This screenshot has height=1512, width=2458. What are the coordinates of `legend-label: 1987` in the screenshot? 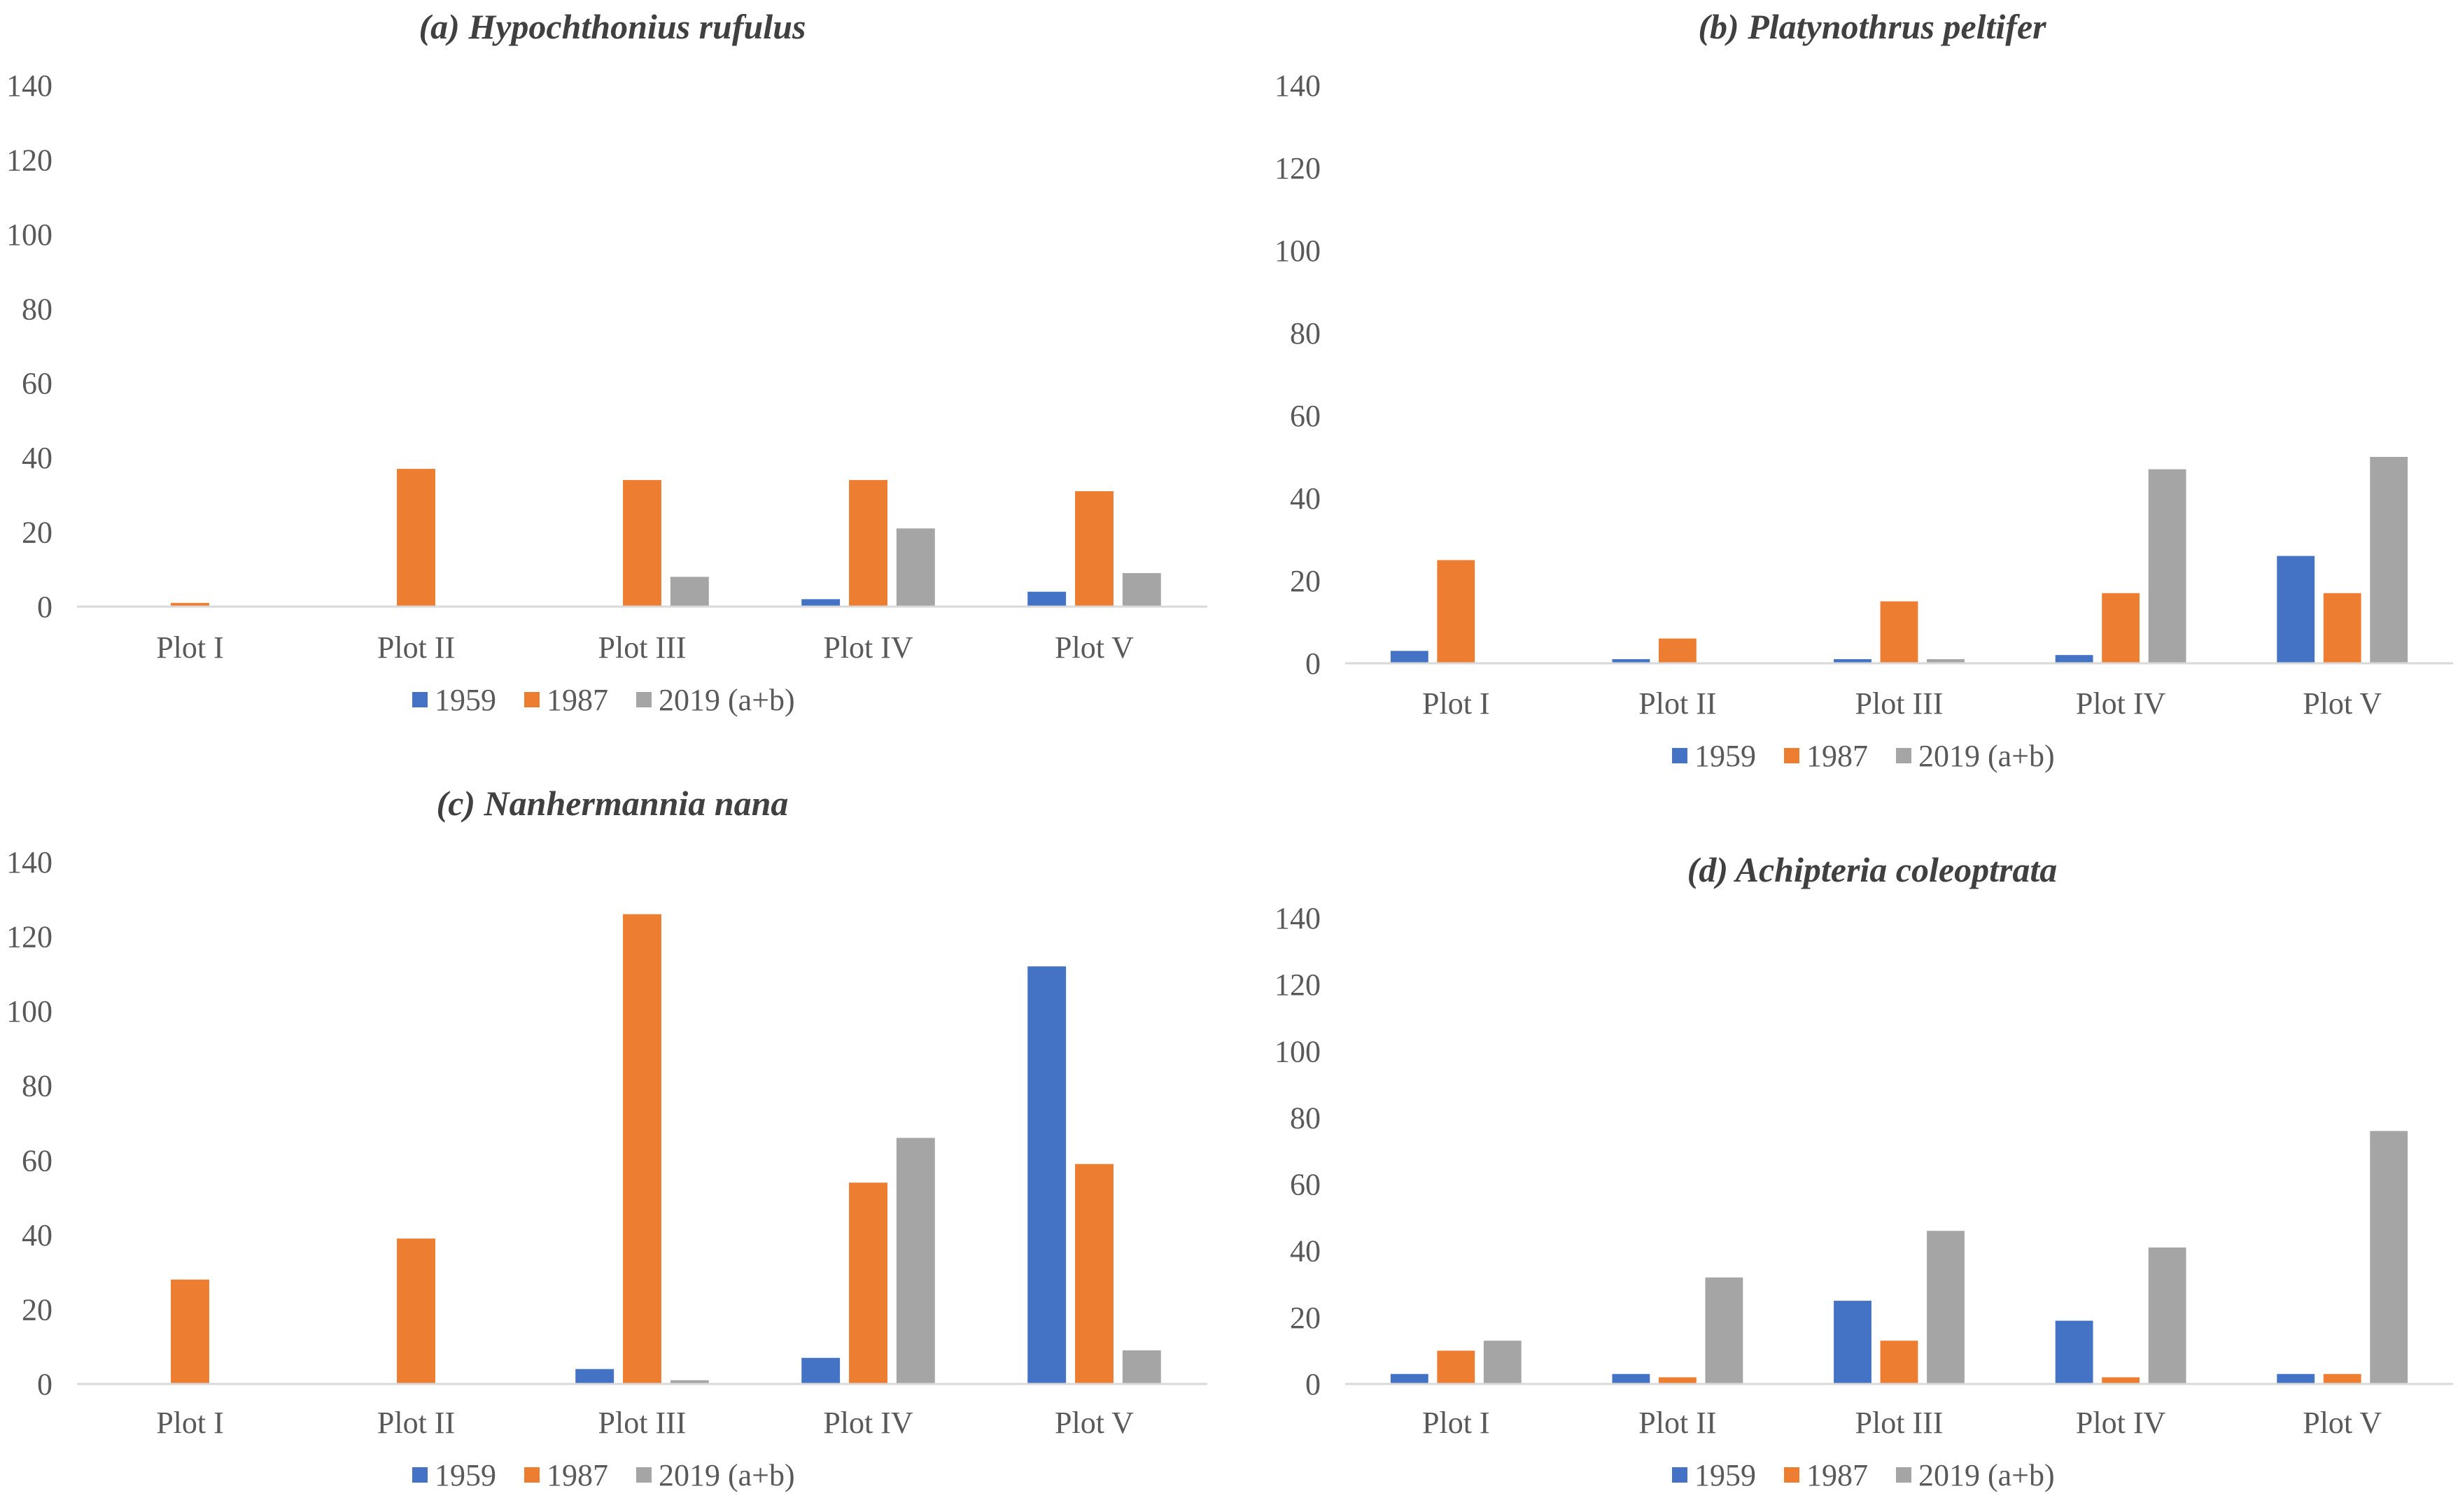 It's located at (1837, 1475).